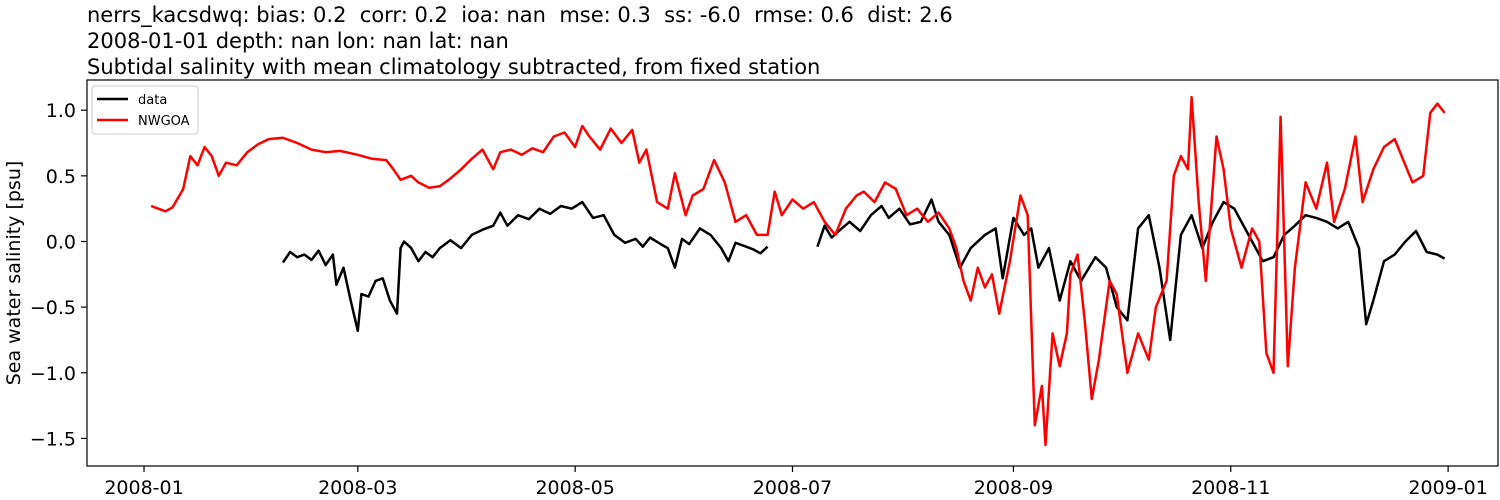 This screenshot has width=1500, height=500. I want to click on x-tick-label: 2009-01, so click(1447, 488).